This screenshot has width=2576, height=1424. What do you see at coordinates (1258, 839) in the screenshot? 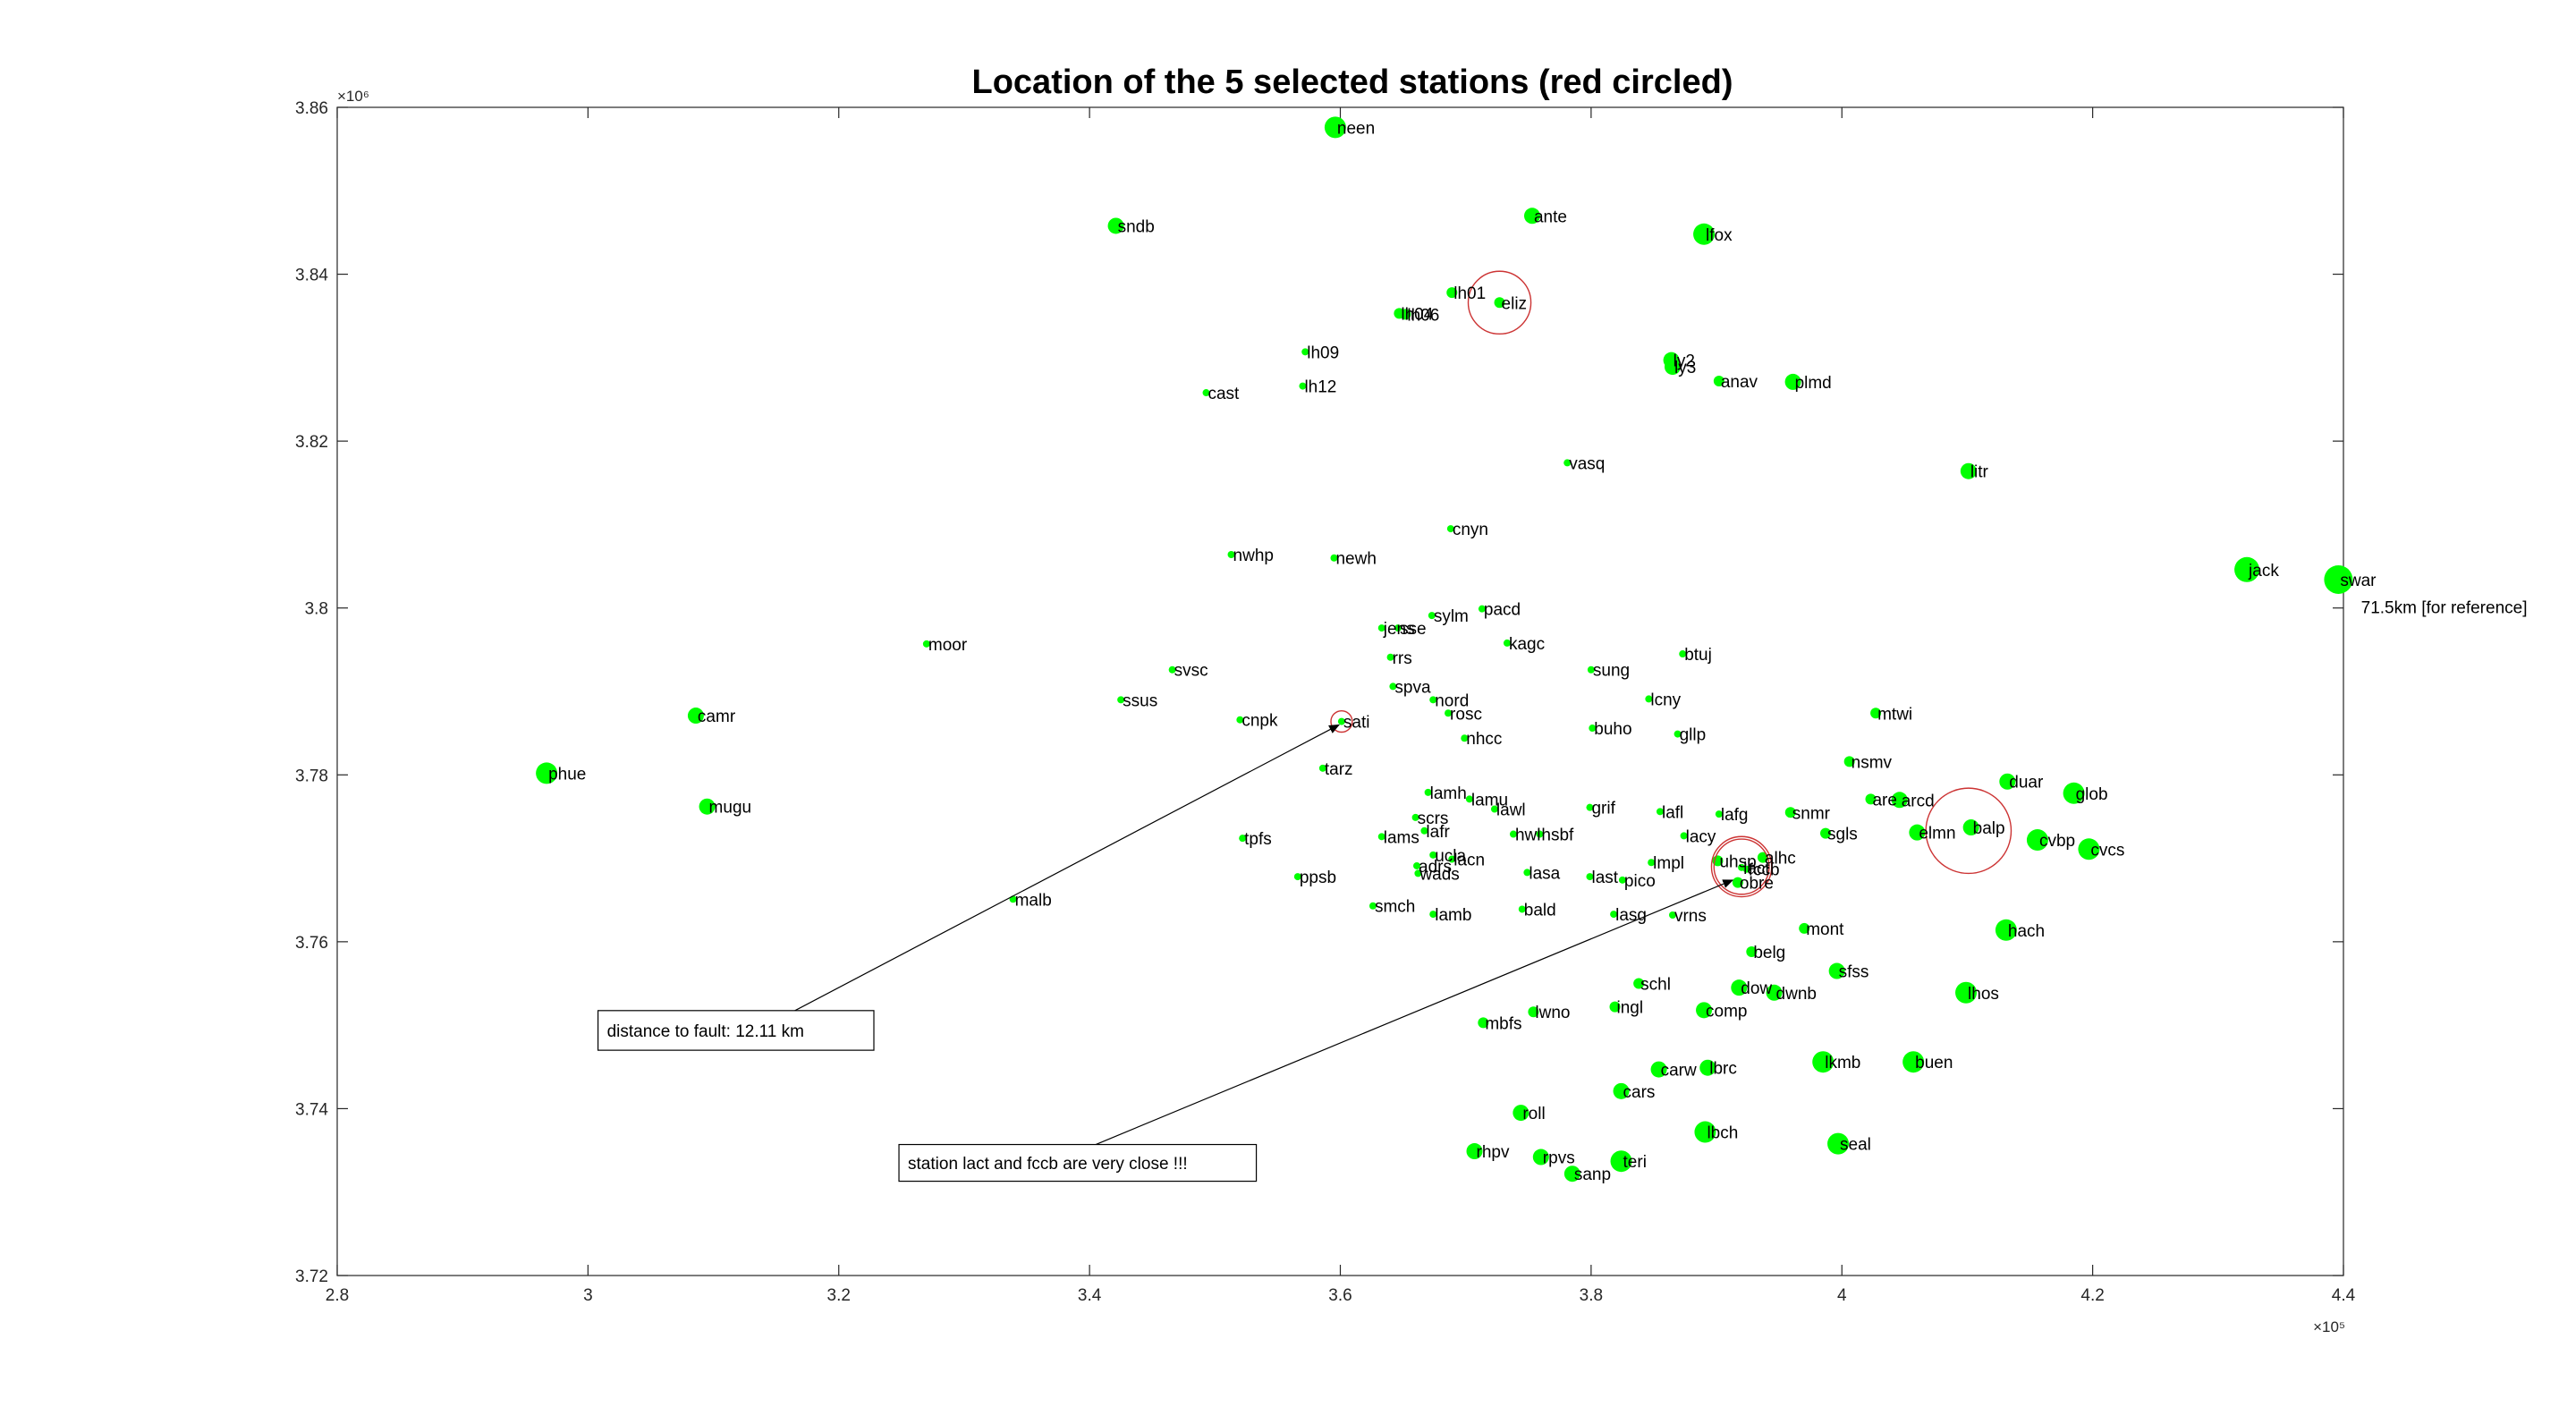
I see `station-label: tpfs` at bounding box center [1258, 839].